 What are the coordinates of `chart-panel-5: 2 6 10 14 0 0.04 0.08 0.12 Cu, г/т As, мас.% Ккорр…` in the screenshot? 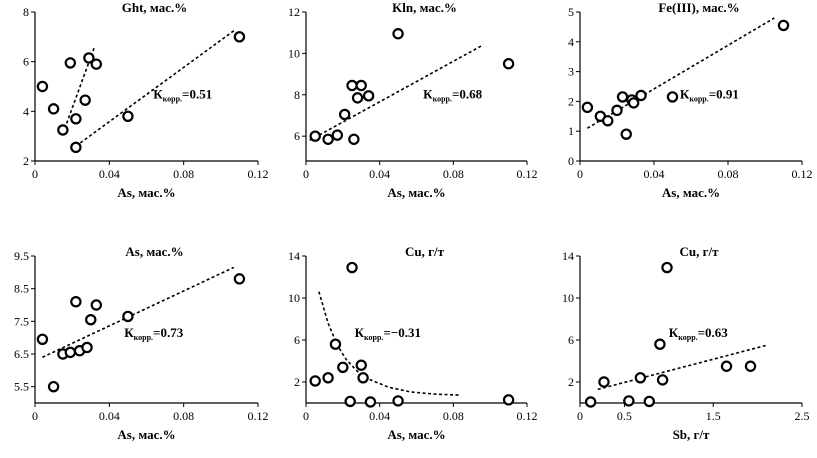 It's located at (413, 343).